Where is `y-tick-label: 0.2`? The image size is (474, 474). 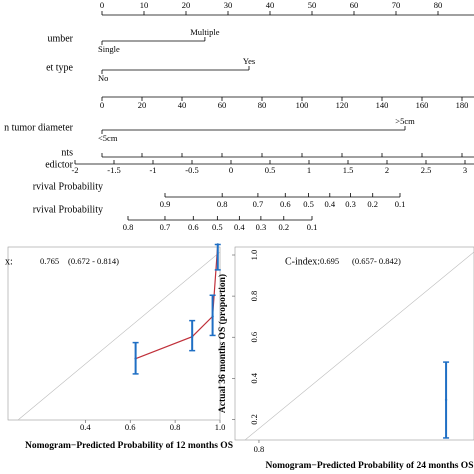 y-tick-label: 0.2 is located at coordinates (254, 419).